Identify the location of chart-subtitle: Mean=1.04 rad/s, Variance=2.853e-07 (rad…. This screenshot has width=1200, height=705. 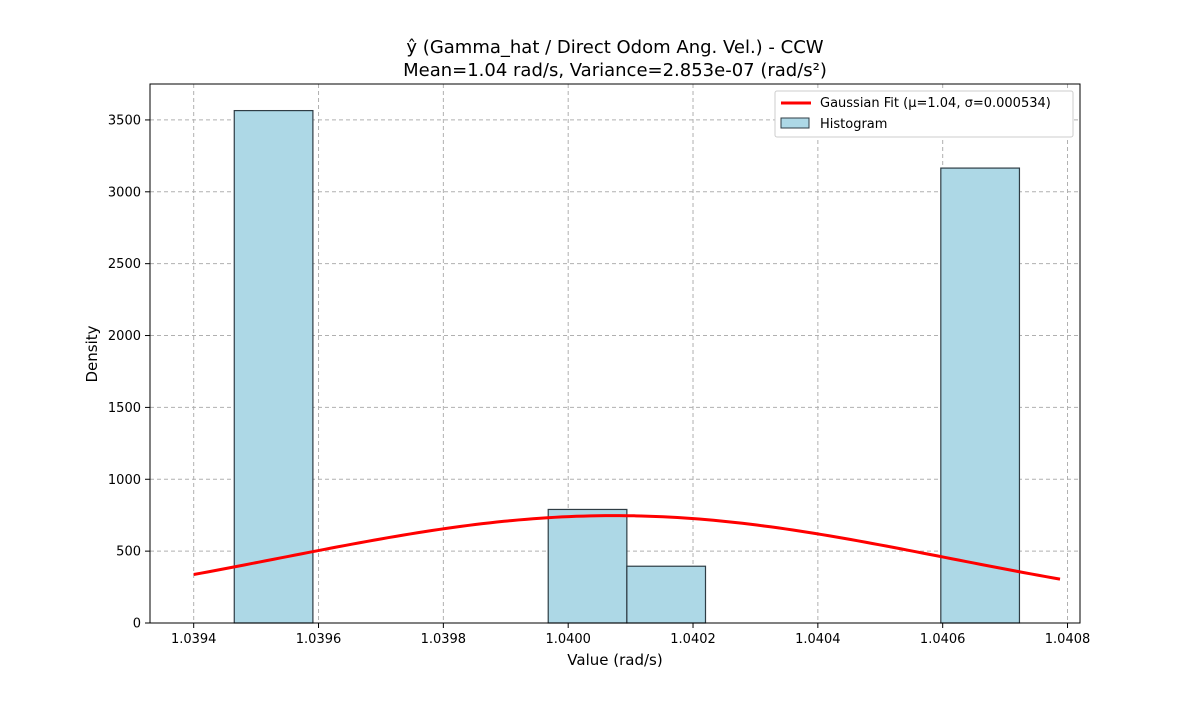
(615, 70).